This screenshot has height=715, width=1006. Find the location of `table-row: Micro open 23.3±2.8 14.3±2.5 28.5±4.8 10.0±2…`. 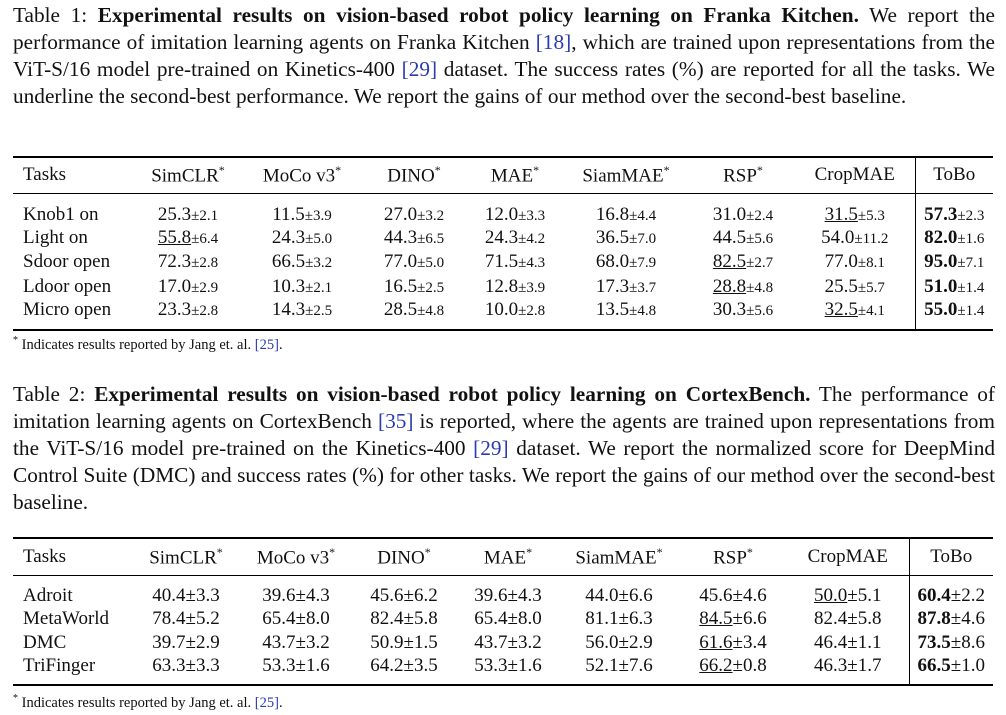

table-row: Micro open 23.3±2.8 14.3±2.5 28.5±4.8 10.0±2… is located at coordinates (503, 315).